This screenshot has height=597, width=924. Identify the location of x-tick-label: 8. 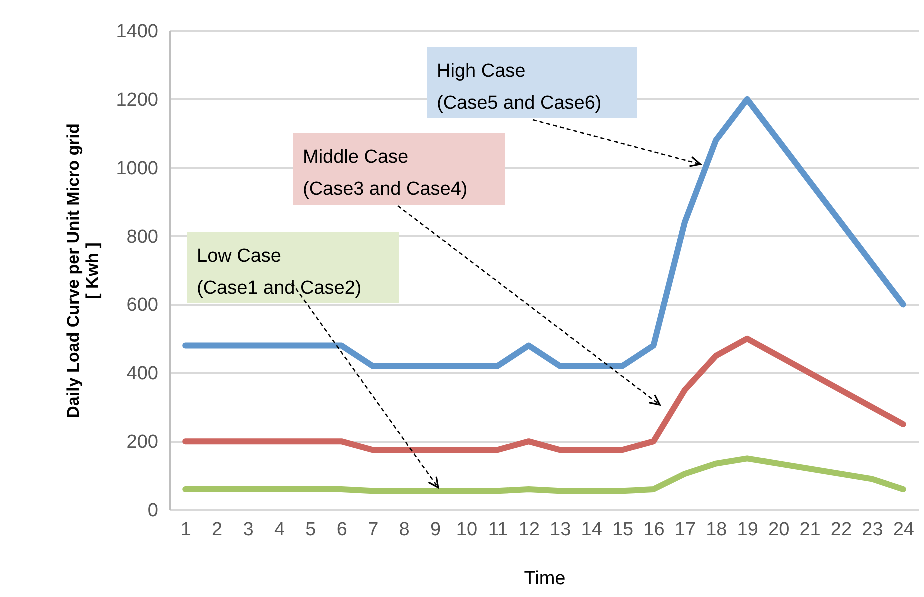
(404, 530).